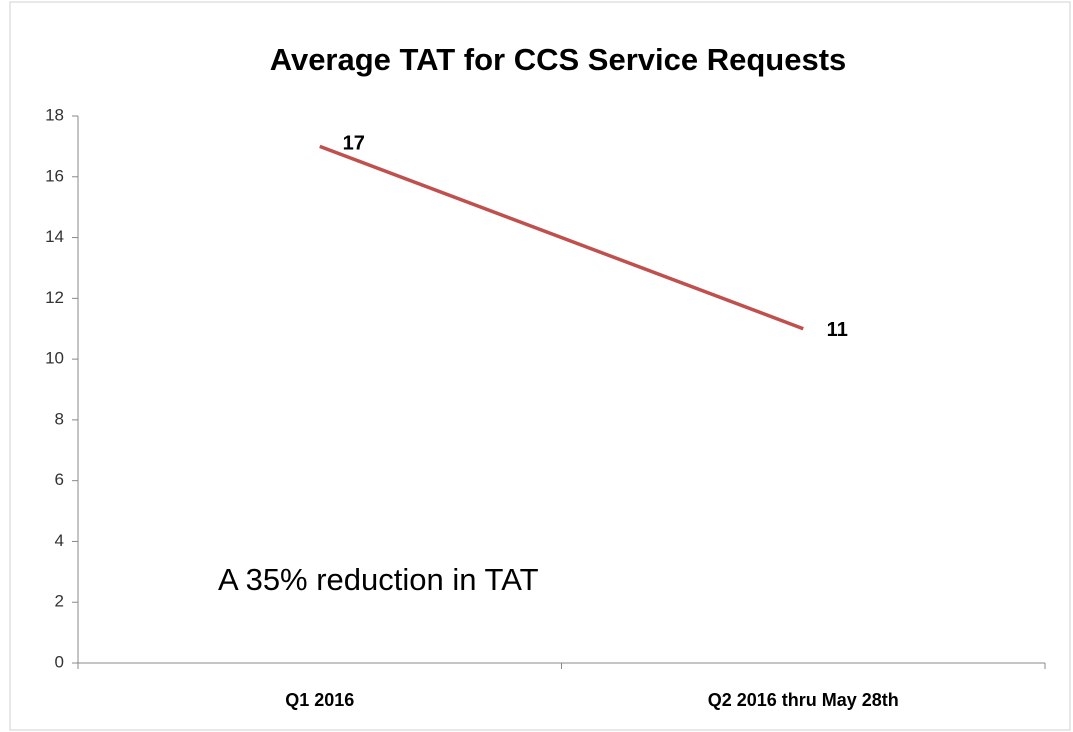  I want to click on y-tick-label: 16, so click(54, 175).